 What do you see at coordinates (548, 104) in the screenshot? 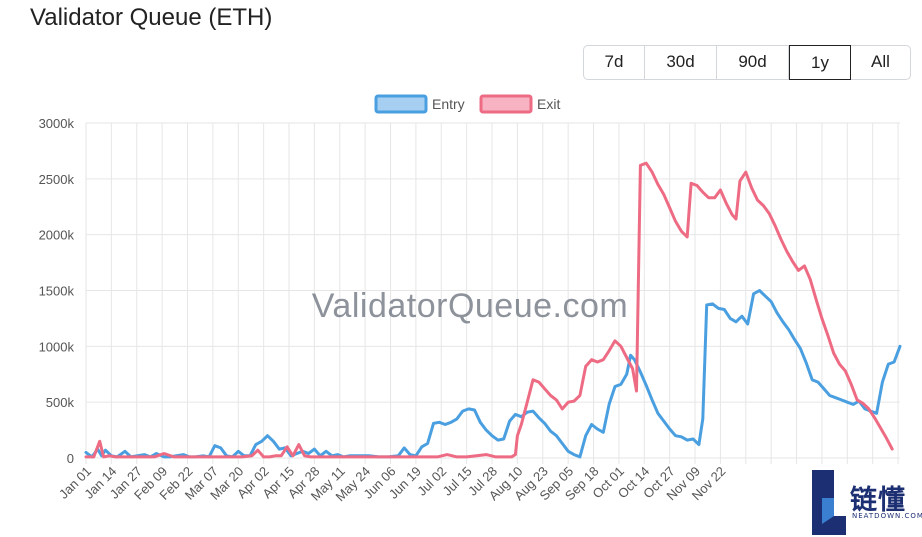
I see `legend-label-exit: Exit` at bounding box center [548, 104].